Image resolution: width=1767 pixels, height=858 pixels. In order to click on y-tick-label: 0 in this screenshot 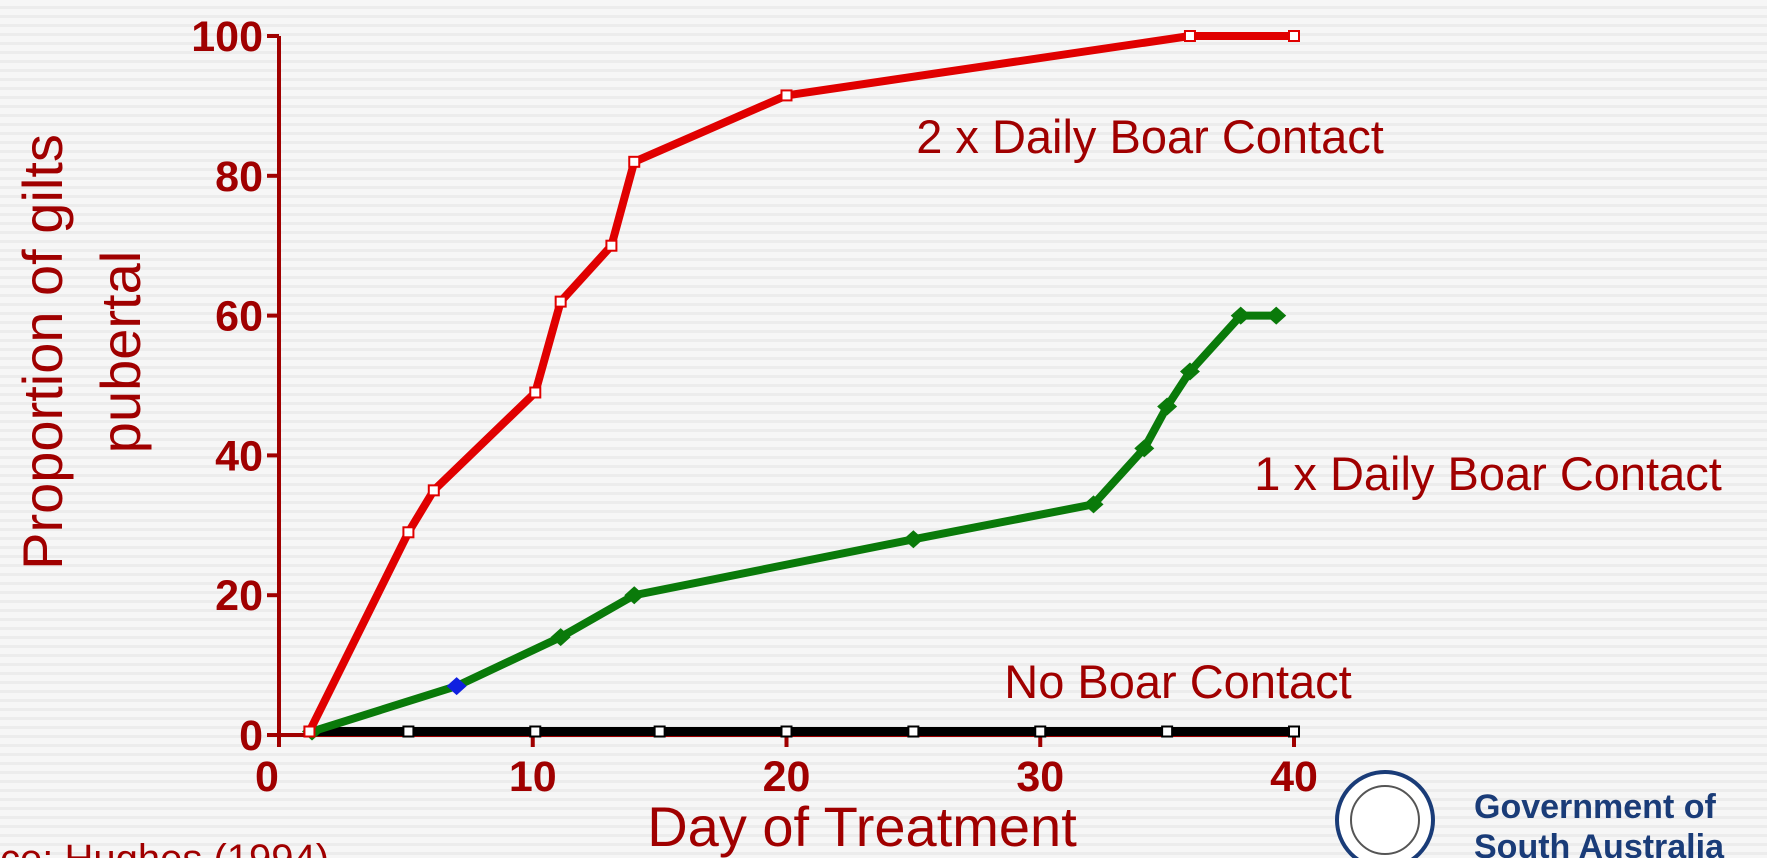, I will do `click(251, 736)`.